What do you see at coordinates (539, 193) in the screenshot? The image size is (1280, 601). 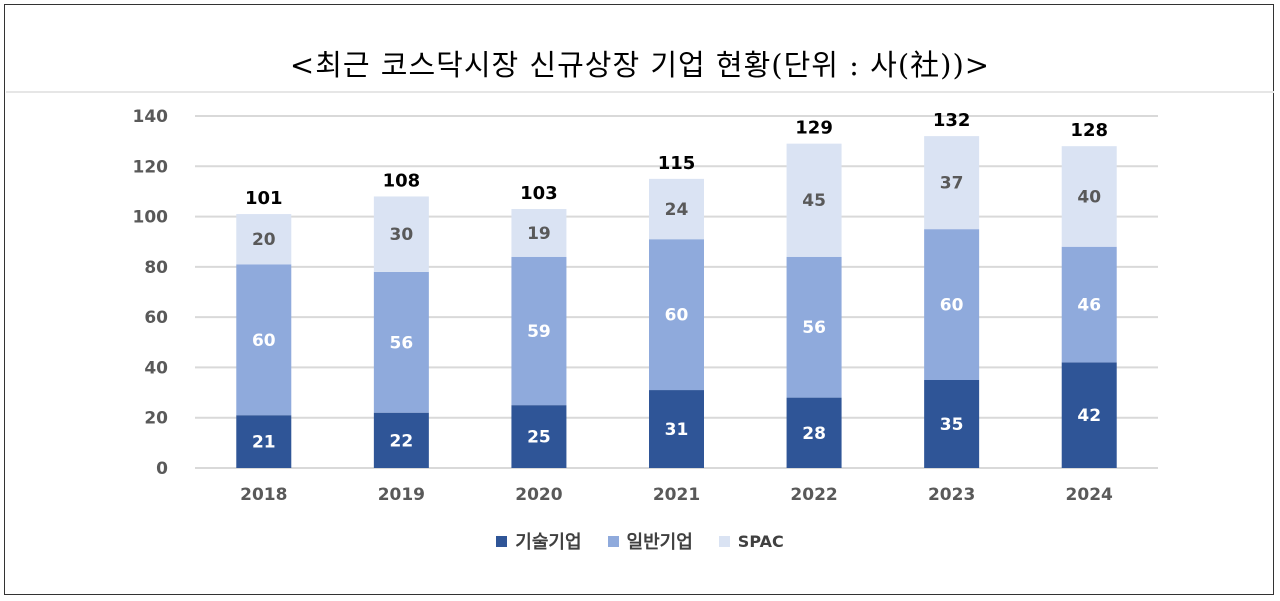 I see `total-label: 103` at bounding box center [539, 193].